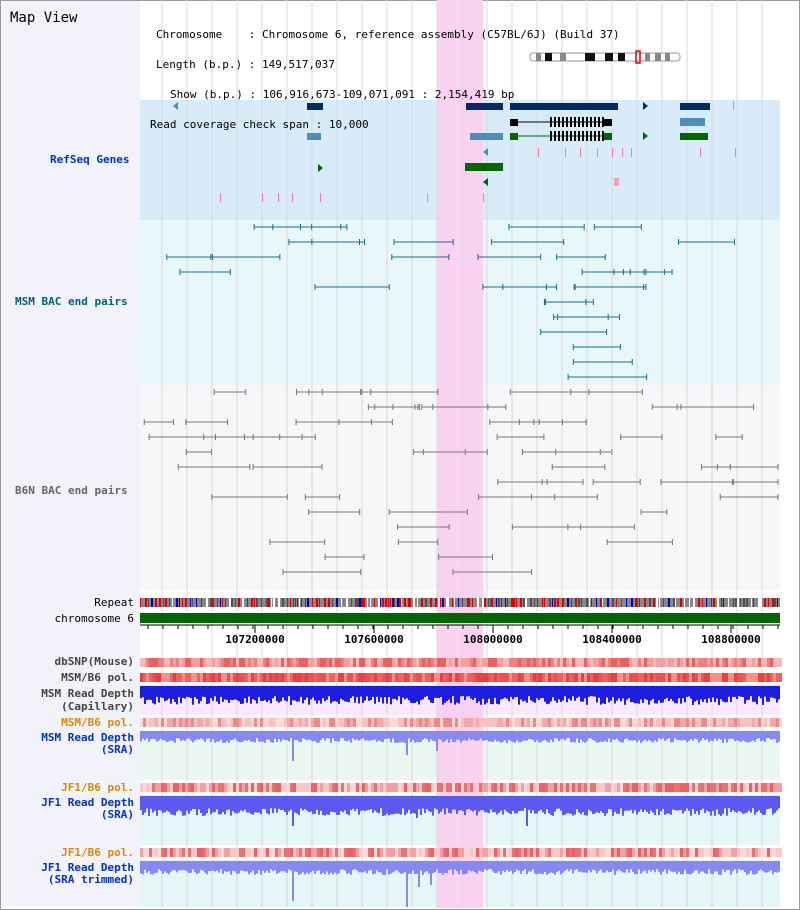 This screenshot has height=910, width=800. Describe the element at coordinates (87, 802) in the screenshot. I see `jf1-depth-sra-label: JF1 Read Depth` at that location.